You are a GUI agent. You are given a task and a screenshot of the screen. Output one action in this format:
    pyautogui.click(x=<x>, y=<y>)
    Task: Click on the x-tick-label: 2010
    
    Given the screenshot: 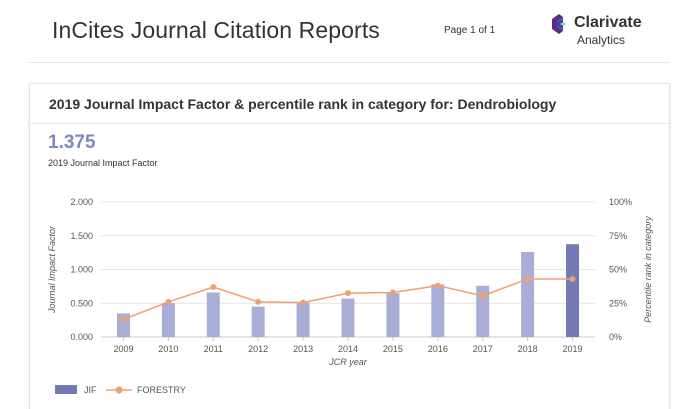 What is the action you would take?
    pyautogui.click(x=168, y=349)
    